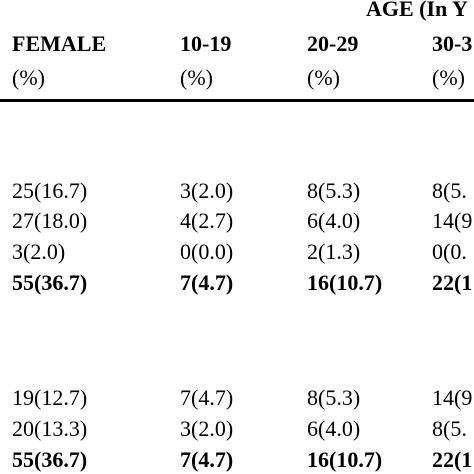  Describe the element at coordinates (207, 251) in the screenshot. I see `cell-10-19: 0(0.0)` at that location.